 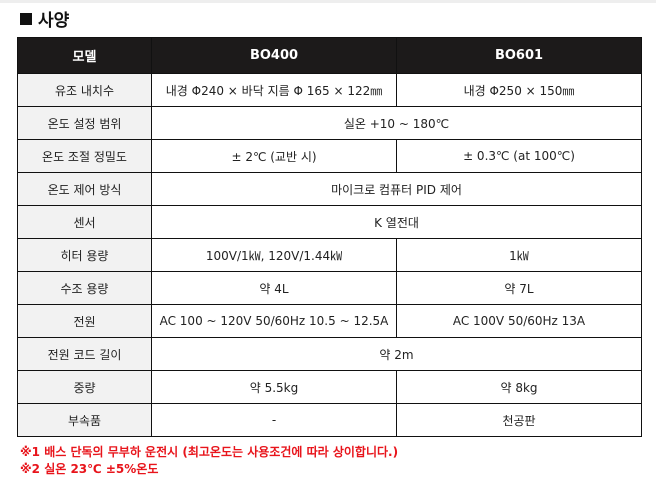 What do you see at coordinates (84, 55) in the screenshot?
I see `header-model: 모델` at bounding box center [84, 55].